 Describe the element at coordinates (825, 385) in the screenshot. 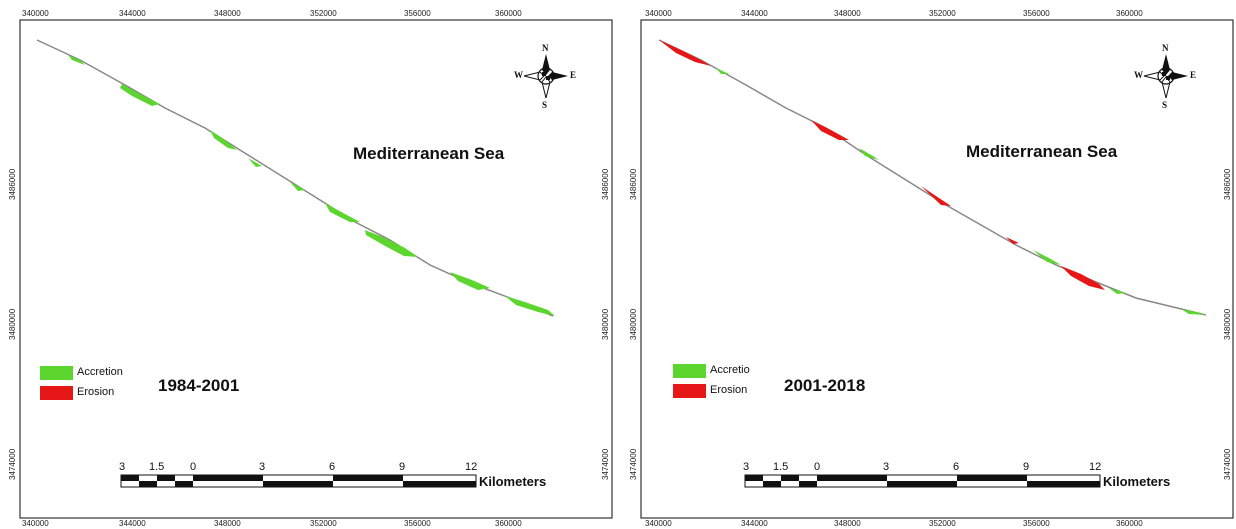

I see `period-label: 2001-2018` at that location.